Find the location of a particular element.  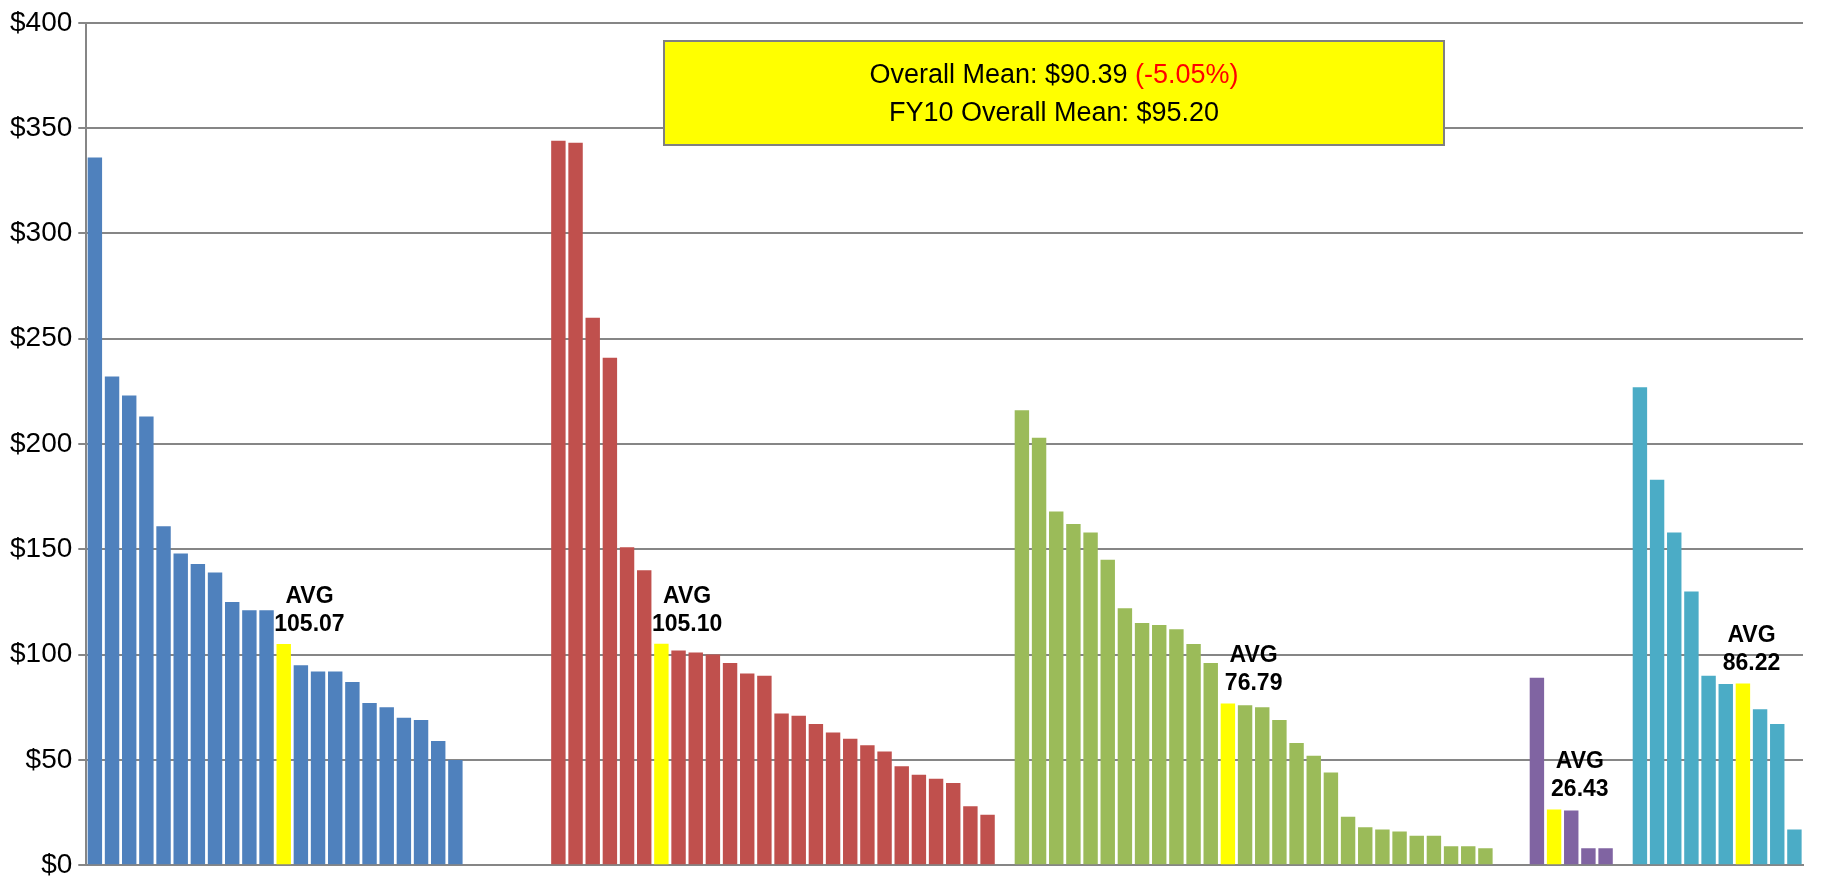

y-tick-label: $400 is located at coordinates (41, 21).